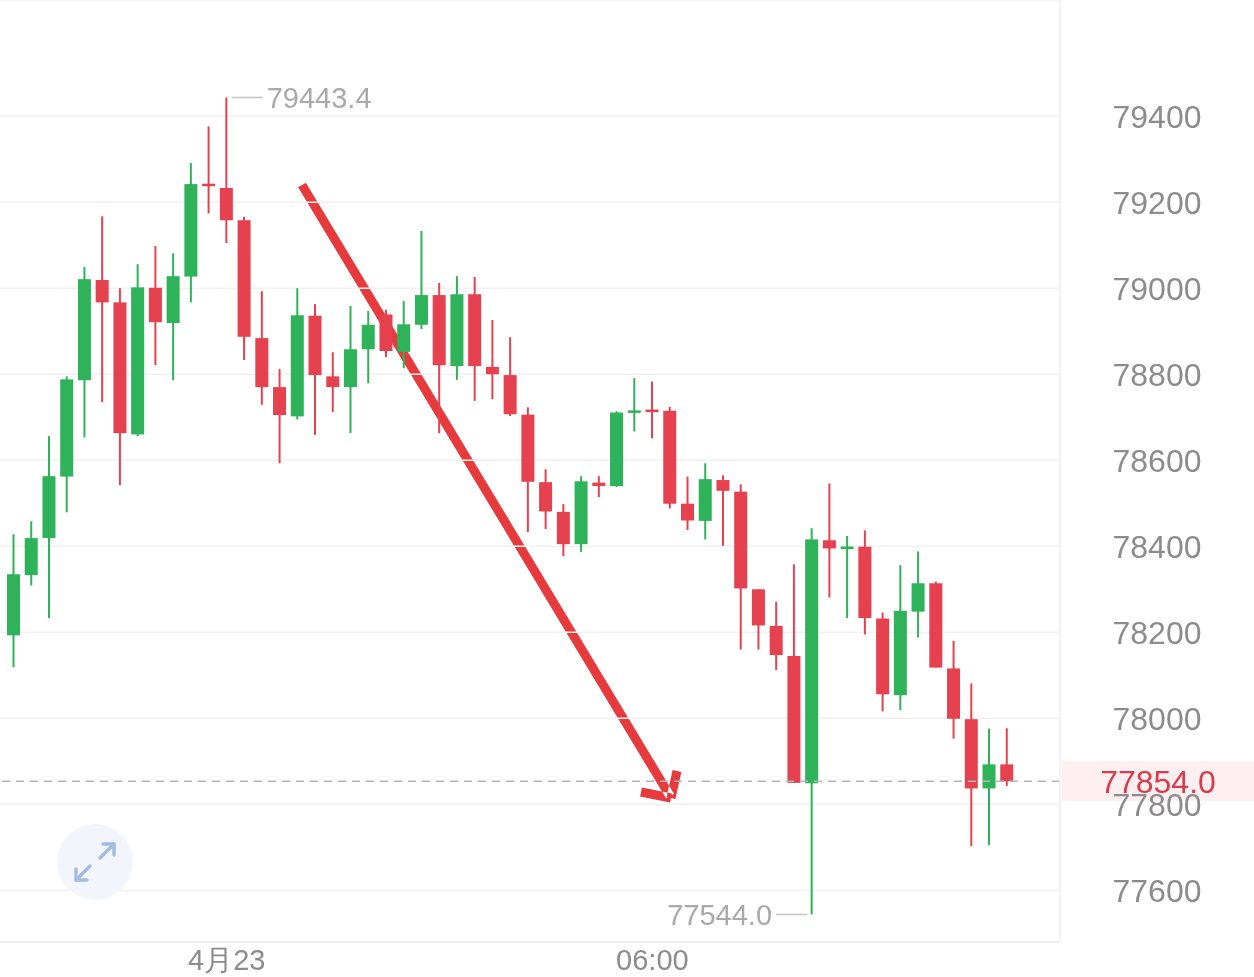 The width and height of the screenshot is (1254, 977). I want to click on y-tick-label: 78800, so click(1157, 374).